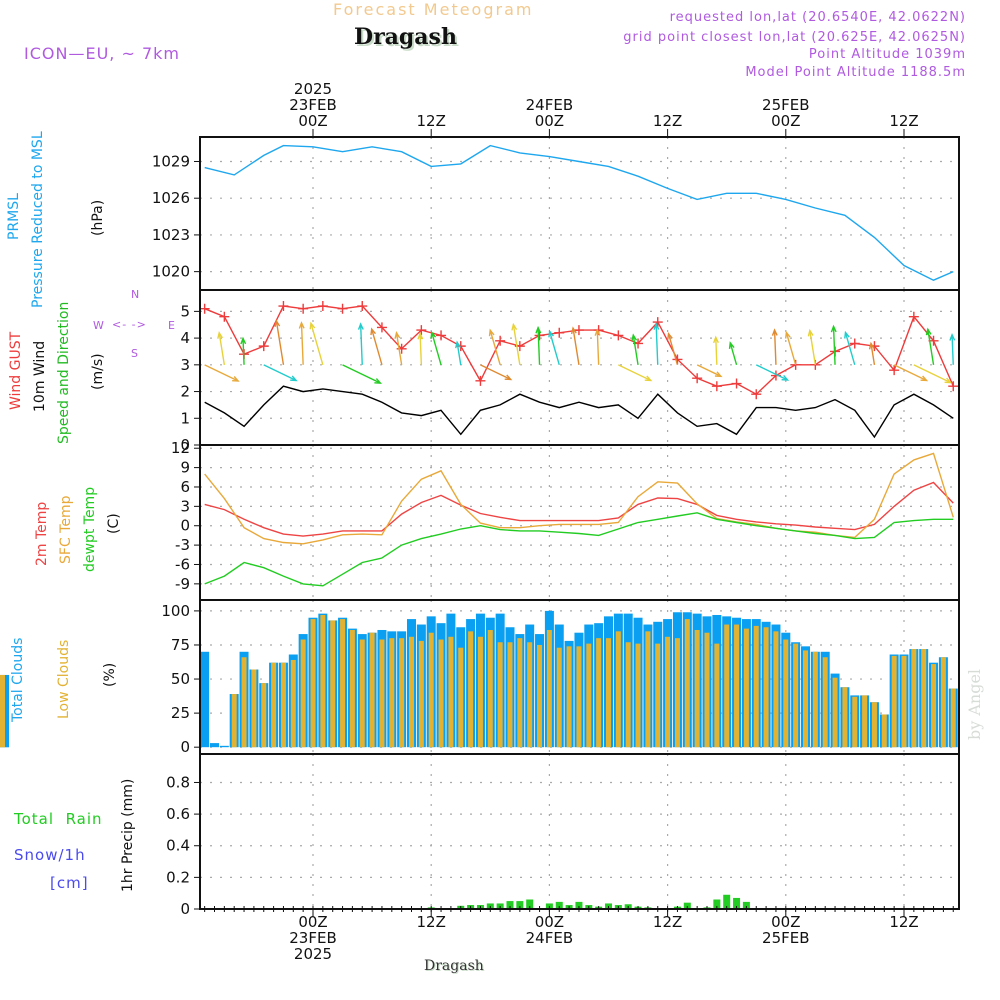 Image resolution: width=1000 pixels, height=1000 pixels. I want to click on y-tick-label: 0.8, so click(178, 782).